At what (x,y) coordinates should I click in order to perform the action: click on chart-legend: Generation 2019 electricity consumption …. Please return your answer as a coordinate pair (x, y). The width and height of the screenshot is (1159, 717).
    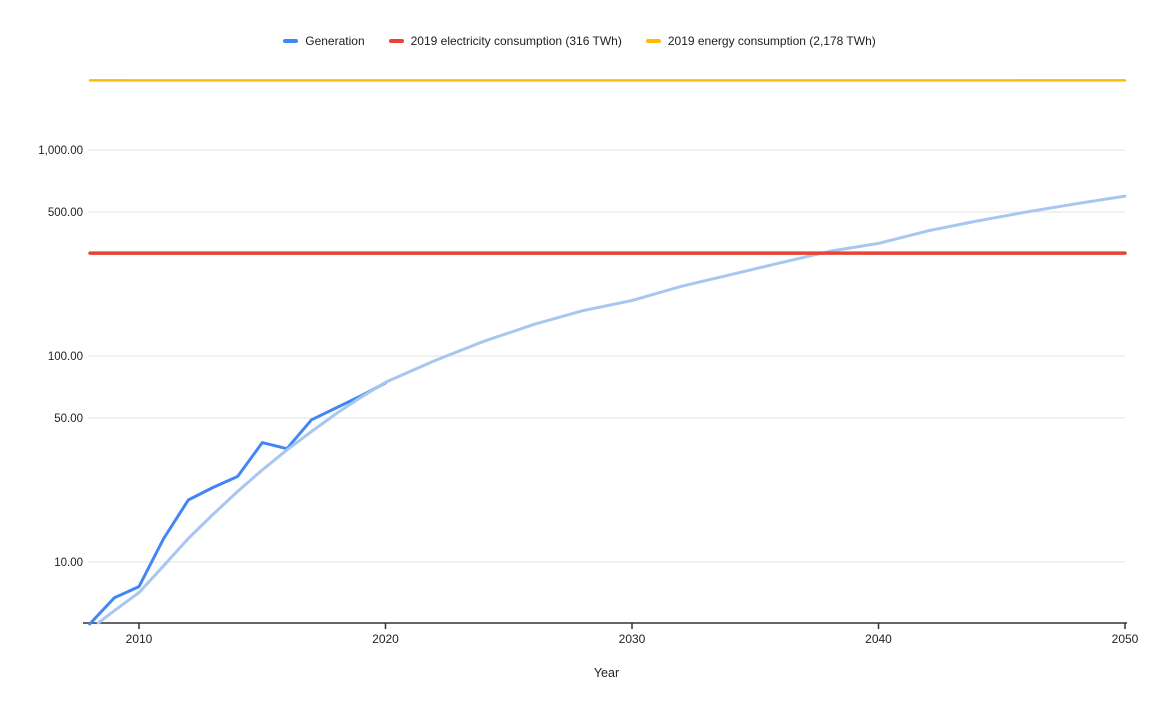
    Looking at the image, I should click on (579, 41).